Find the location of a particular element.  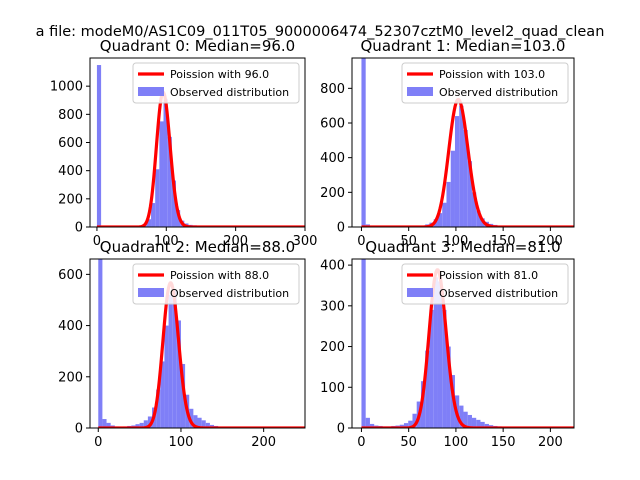

legend: Poission with 81.0 Observed distribution is located at coordinates (485, 284).